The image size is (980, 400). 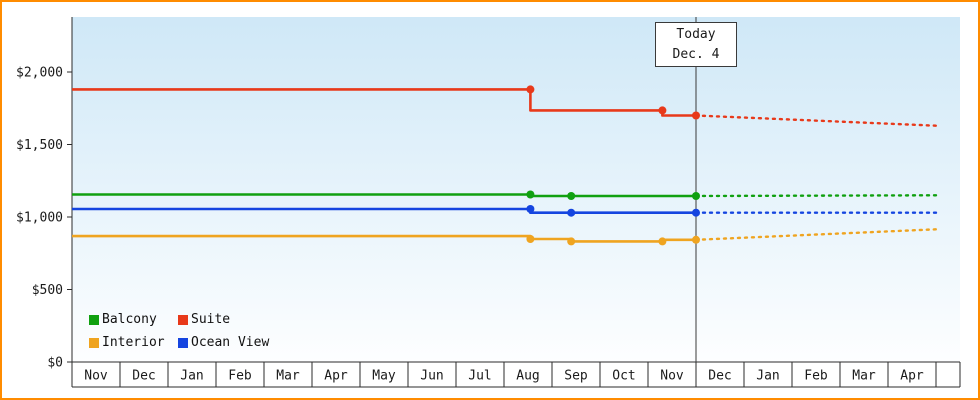 I want to click on today-annotation-title: Today, so click(x=696, y=34).